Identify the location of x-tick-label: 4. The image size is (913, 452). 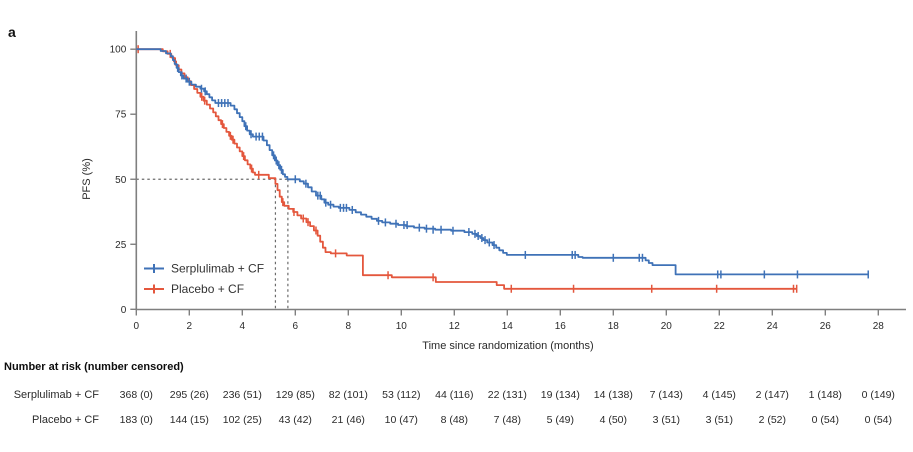
(243, 326).